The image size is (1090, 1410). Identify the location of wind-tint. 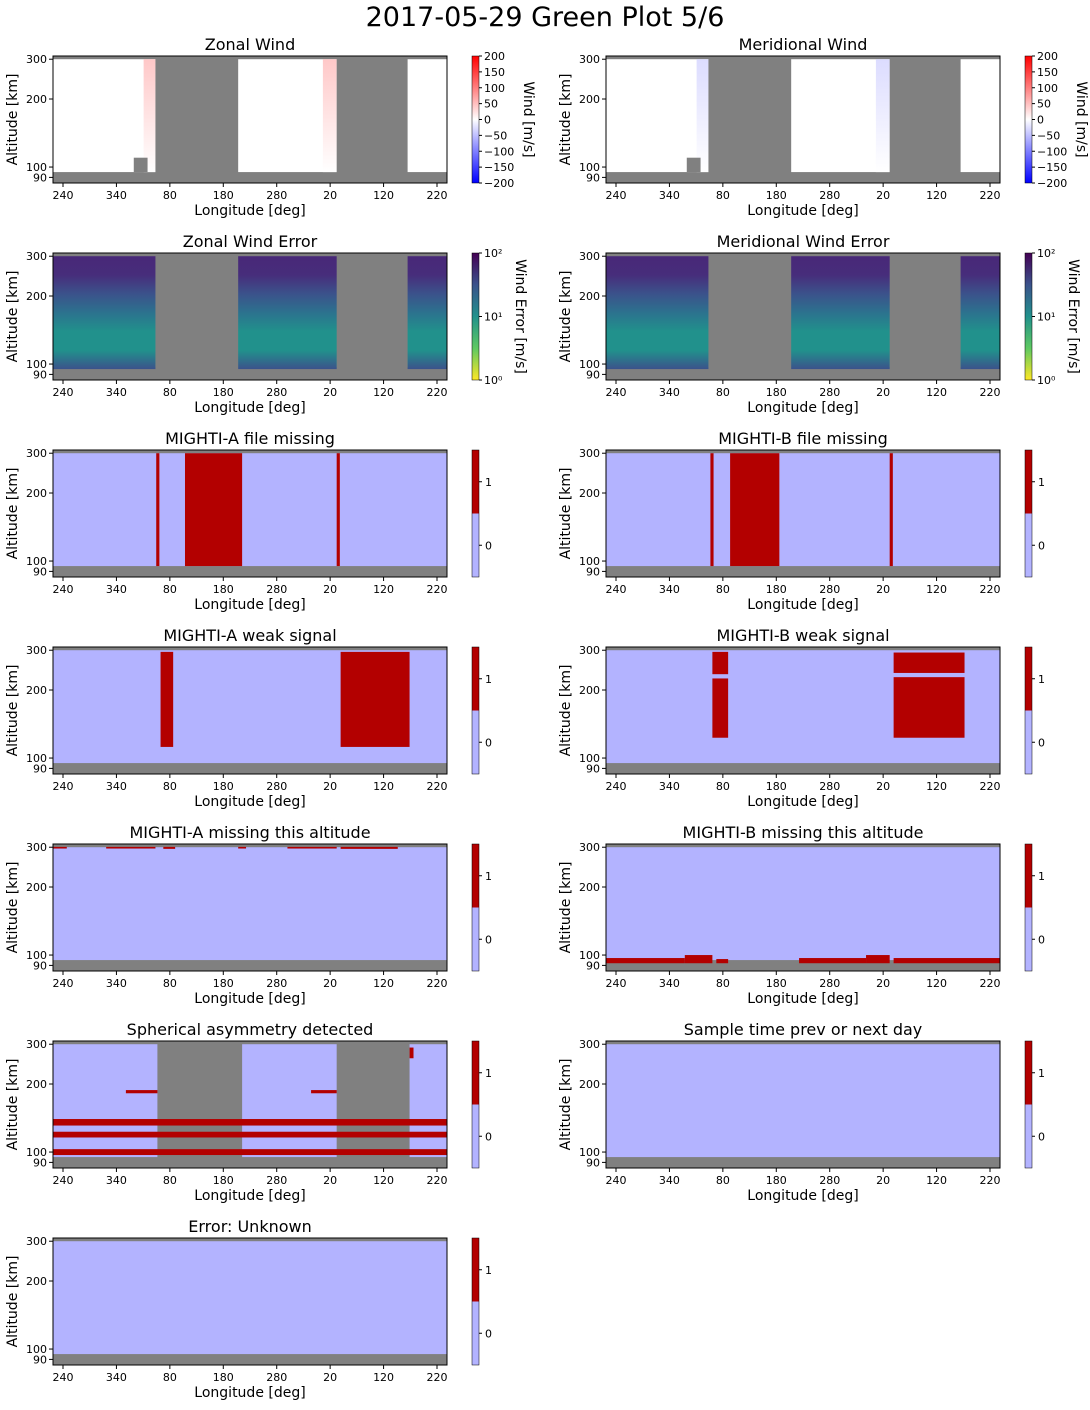
(882, 116).